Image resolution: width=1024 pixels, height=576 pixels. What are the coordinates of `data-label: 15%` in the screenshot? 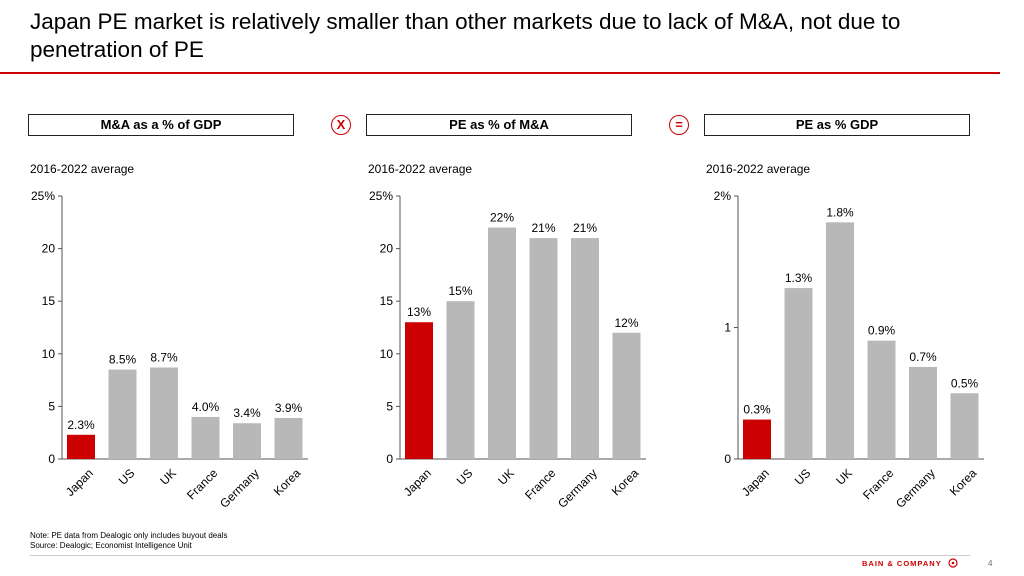 It's located at (460, 291).